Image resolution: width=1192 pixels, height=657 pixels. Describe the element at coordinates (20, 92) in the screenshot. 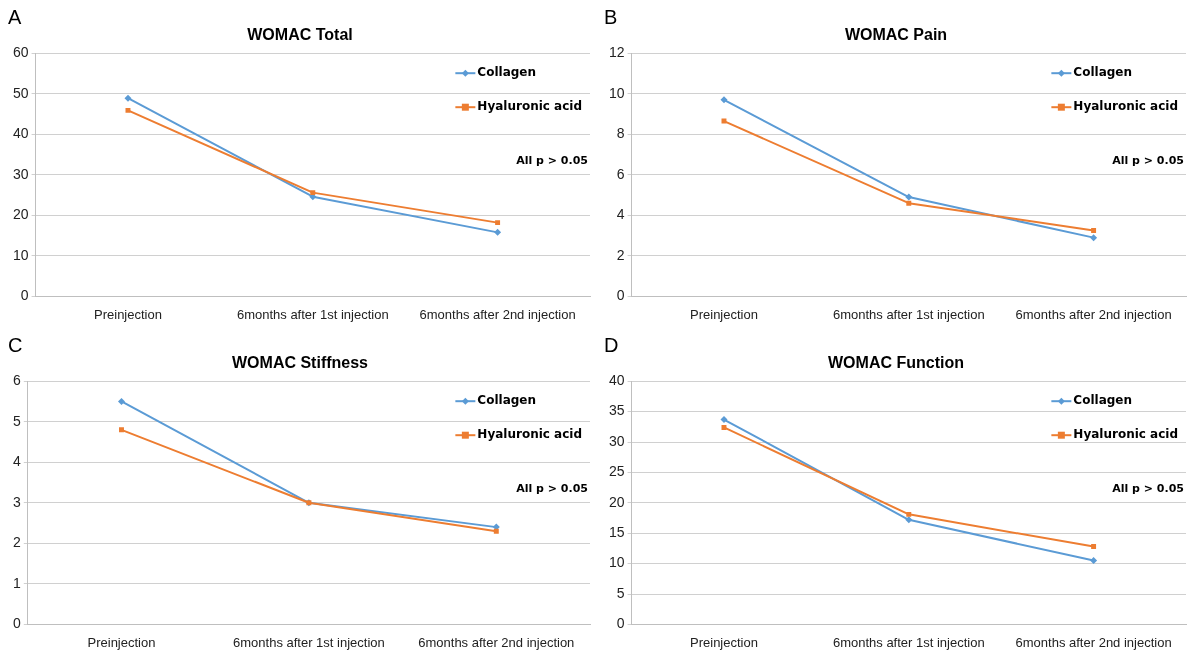

I see `y-tick-label: 50` at that location.